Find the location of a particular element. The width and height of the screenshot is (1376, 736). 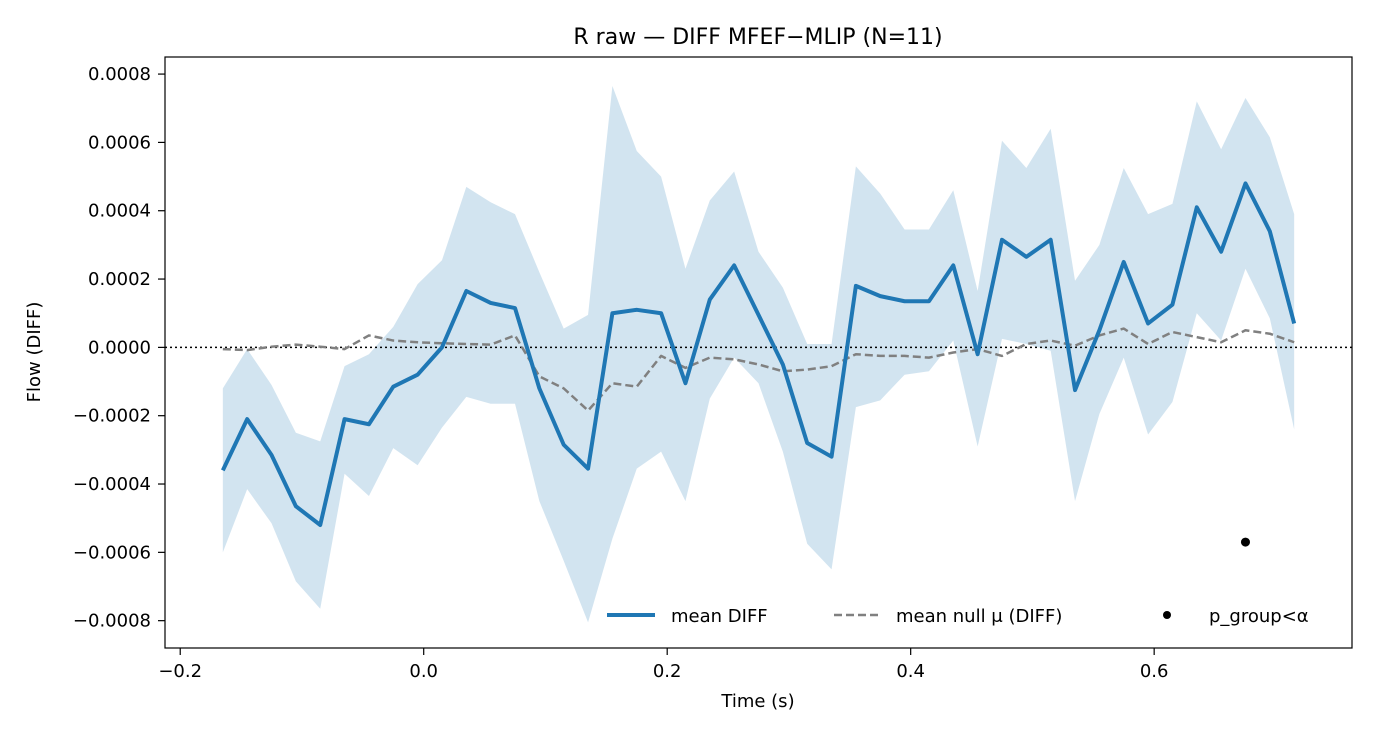

y-tick-label: −0.0004 is located at coordinates (112, 484).